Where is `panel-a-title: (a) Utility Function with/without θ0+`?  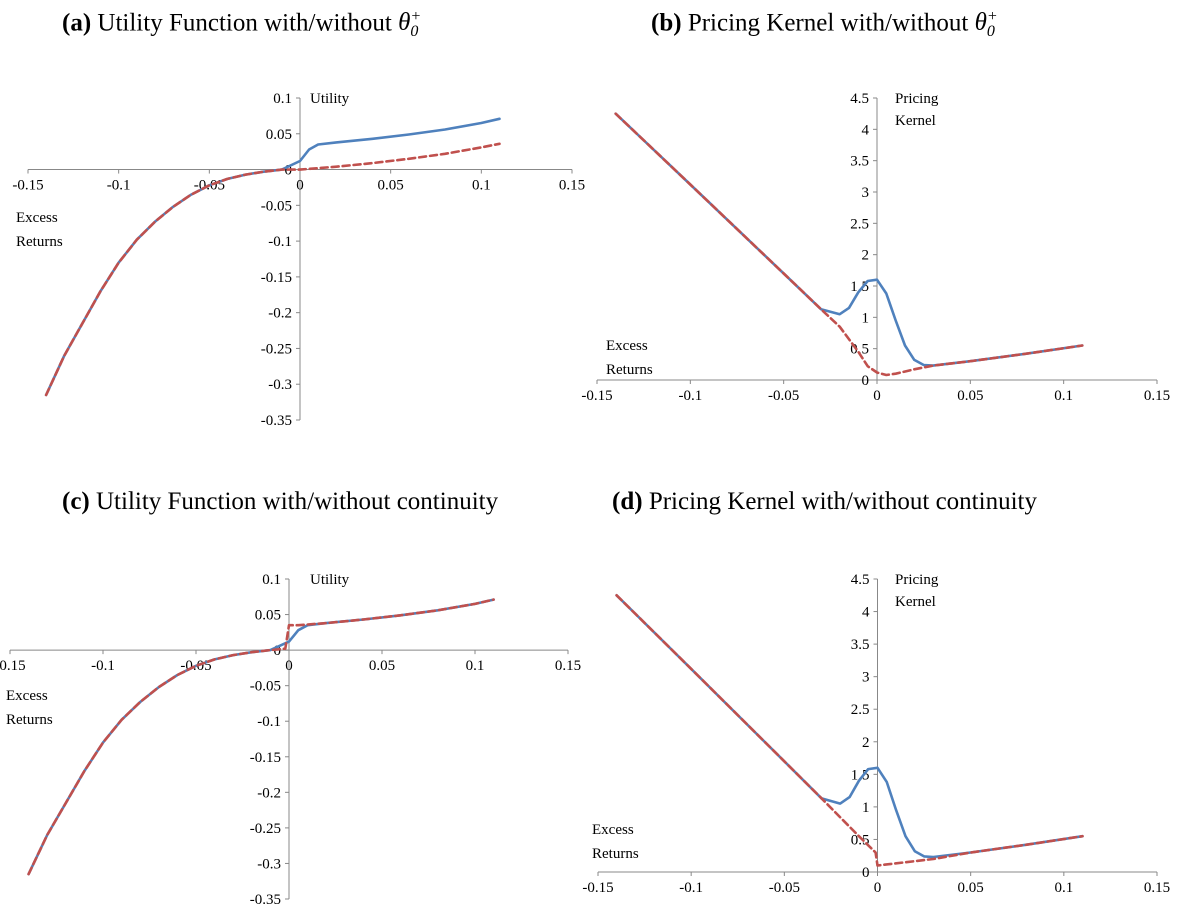 panel-a-title: (a) Utility Function with/without θ0+ is located at coordinates (241, 24).